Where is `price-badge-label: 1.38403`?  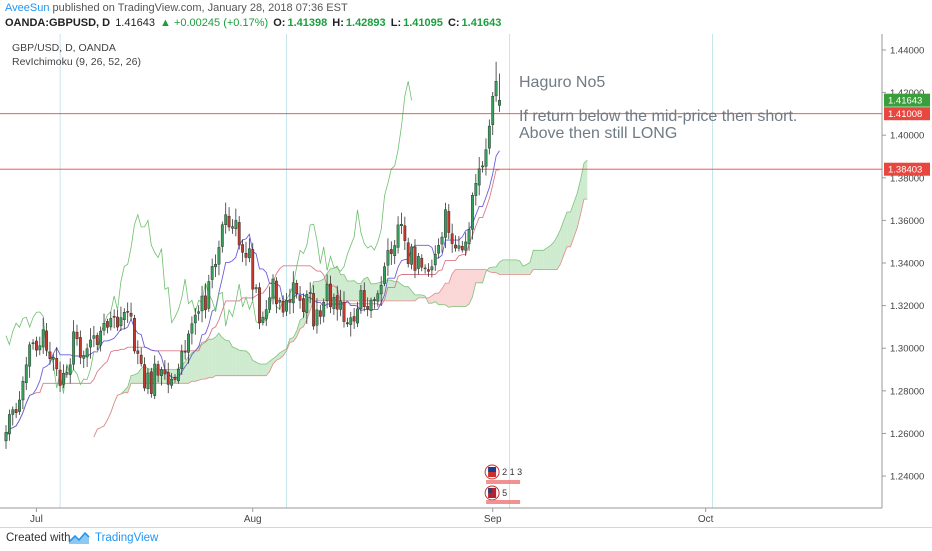 price-badge-label: 1.38403 is located at coordinates (905, 170).